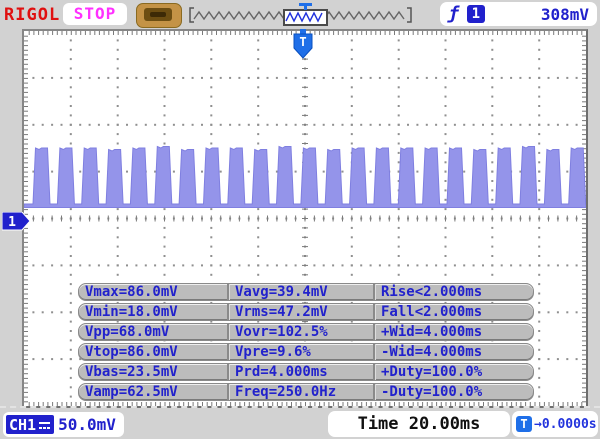  I want to click on trigger-marker-shield, so click(303, 46).